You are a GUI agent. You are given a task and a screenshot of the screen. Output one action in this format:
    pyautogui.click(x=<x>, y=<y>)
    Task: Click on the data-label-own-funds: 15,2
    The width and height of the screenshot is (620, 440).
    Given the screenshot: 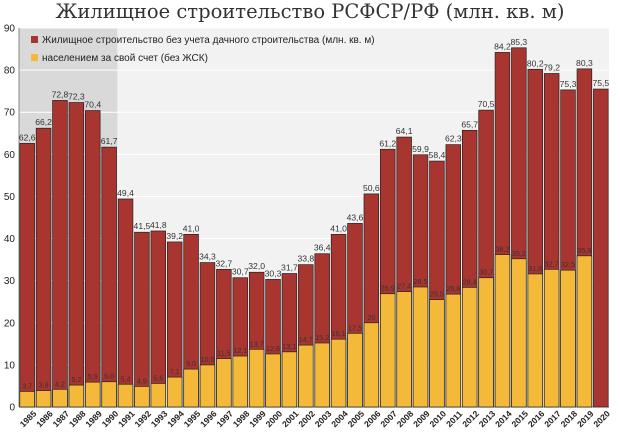 What is the action you would take?
    pyautogui.click(x=322, y=337)
    